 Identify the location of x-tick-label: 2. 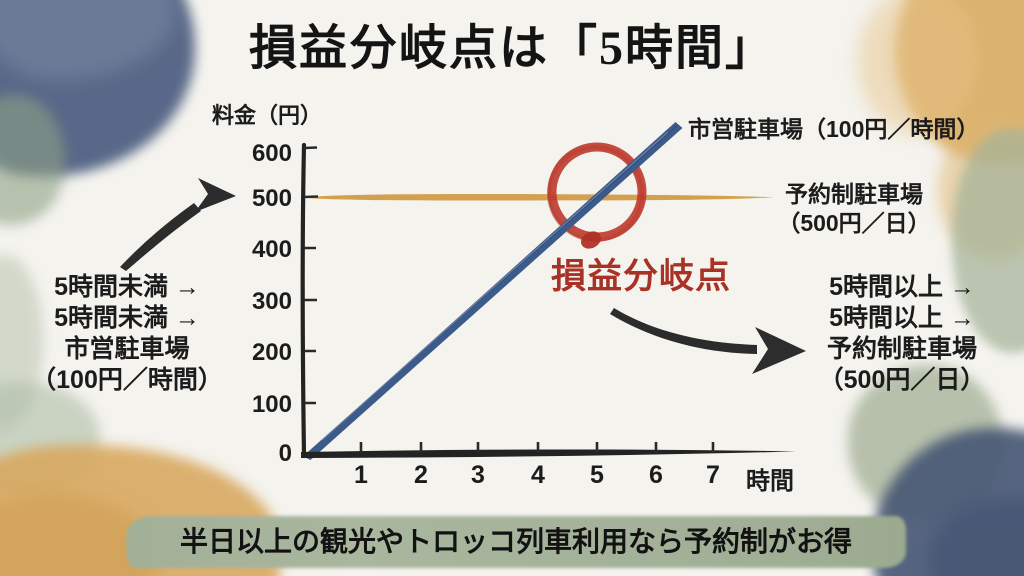
(421, 475).